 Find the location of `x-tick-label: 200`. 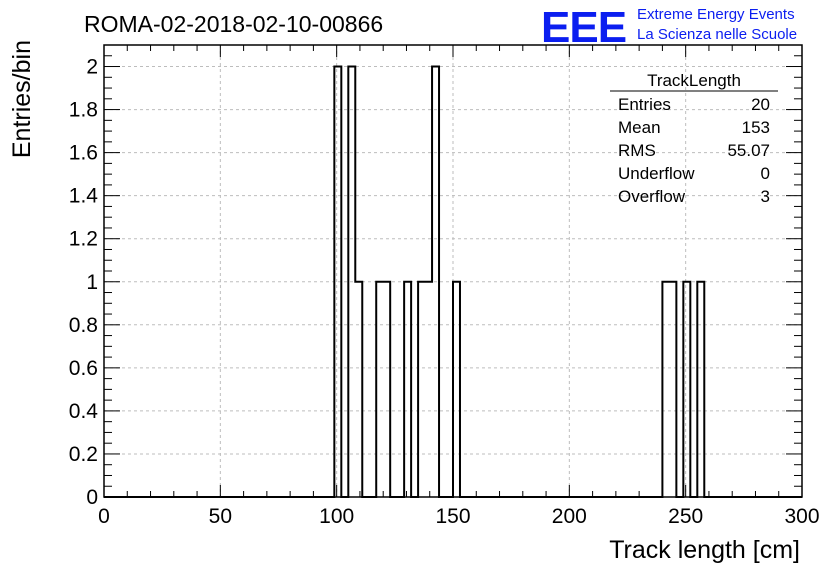

x-tick-label: 200 is located at coordinates (569, 516).